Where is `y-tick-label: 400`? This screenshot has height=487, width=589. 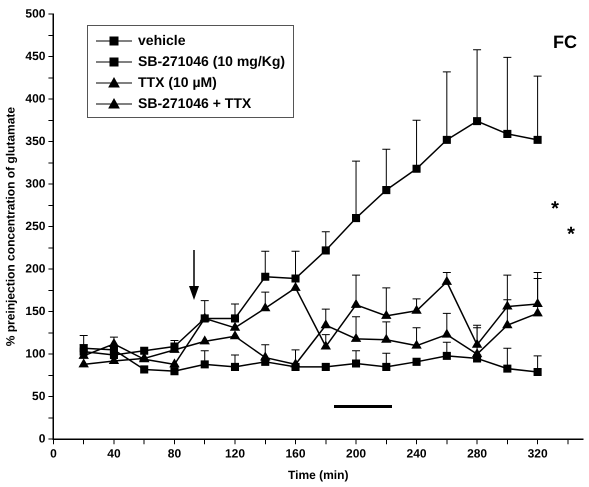
y-tick-label: 400 is located at coordinates (35, 98).